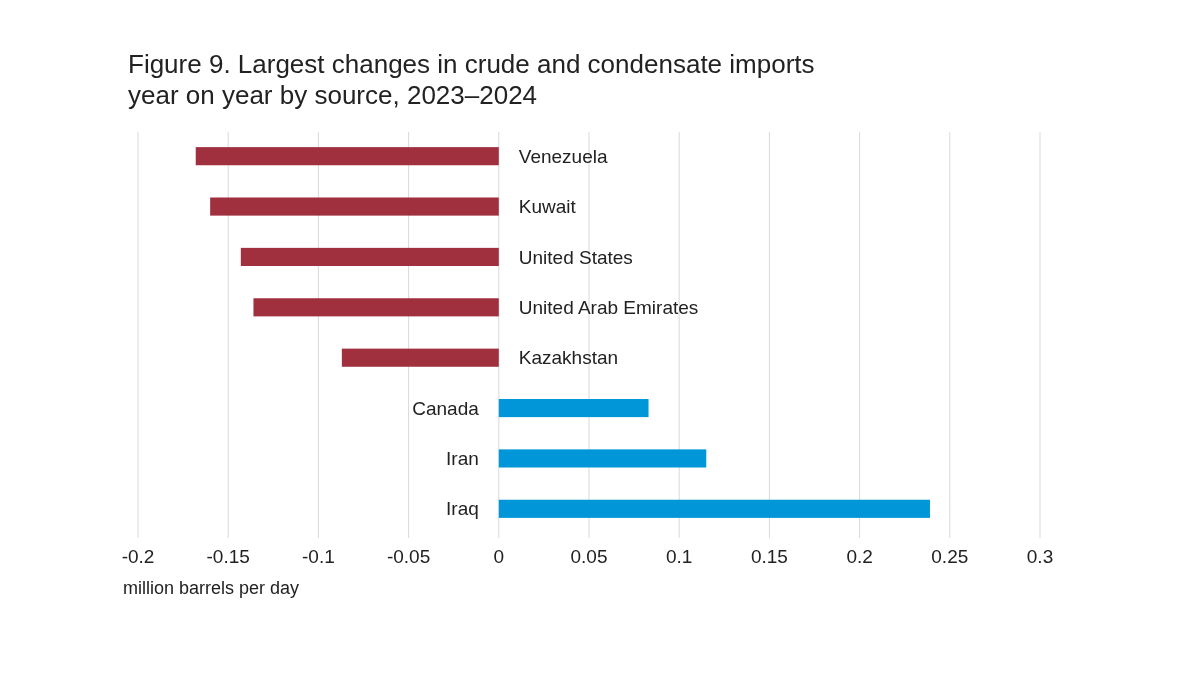 Image resolution: width=1196 pixels, height=698 pixels. I want to click on y-tick-label: Kazakhstan, so click(568, 358).